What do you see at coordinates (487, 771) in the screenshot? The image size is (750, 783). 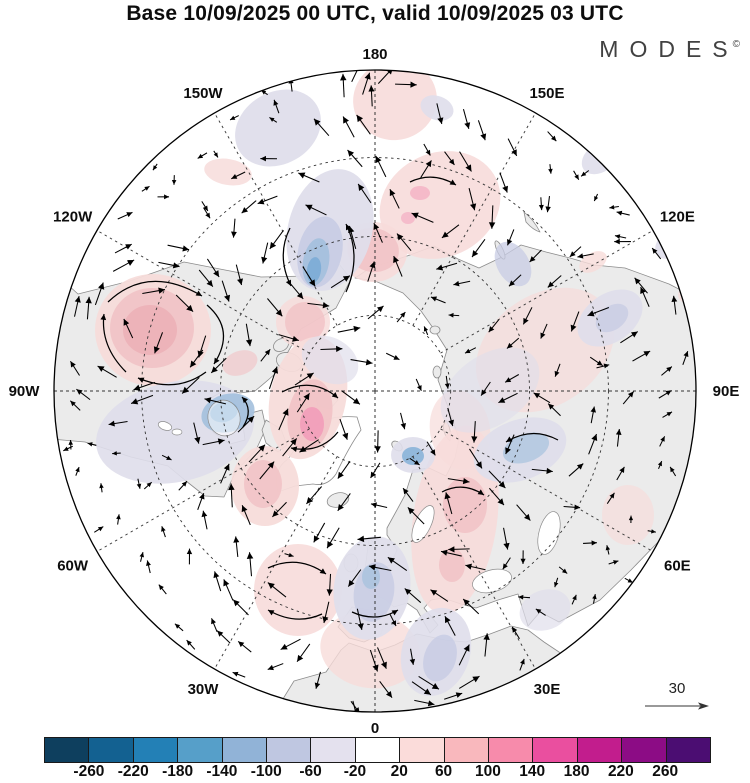 I see `colorbar-tick-label: 100` at bounding box center [487, 771].